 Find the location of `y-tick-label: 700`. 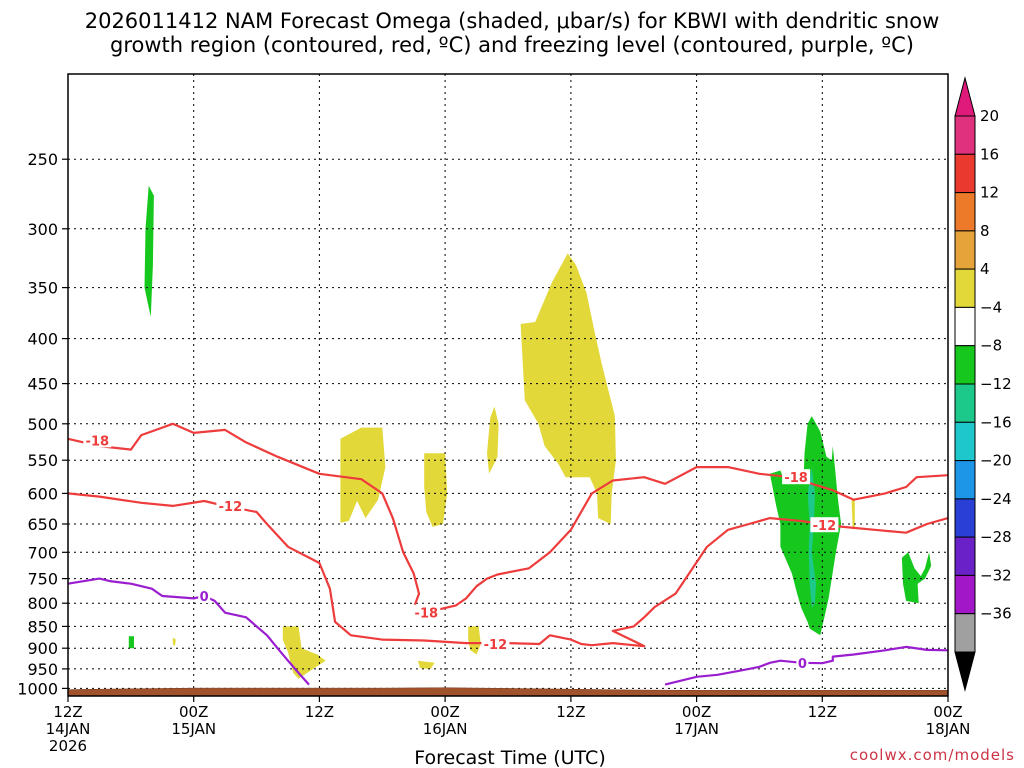

y-tick-label: 700 is located at coordinates (42, 552).